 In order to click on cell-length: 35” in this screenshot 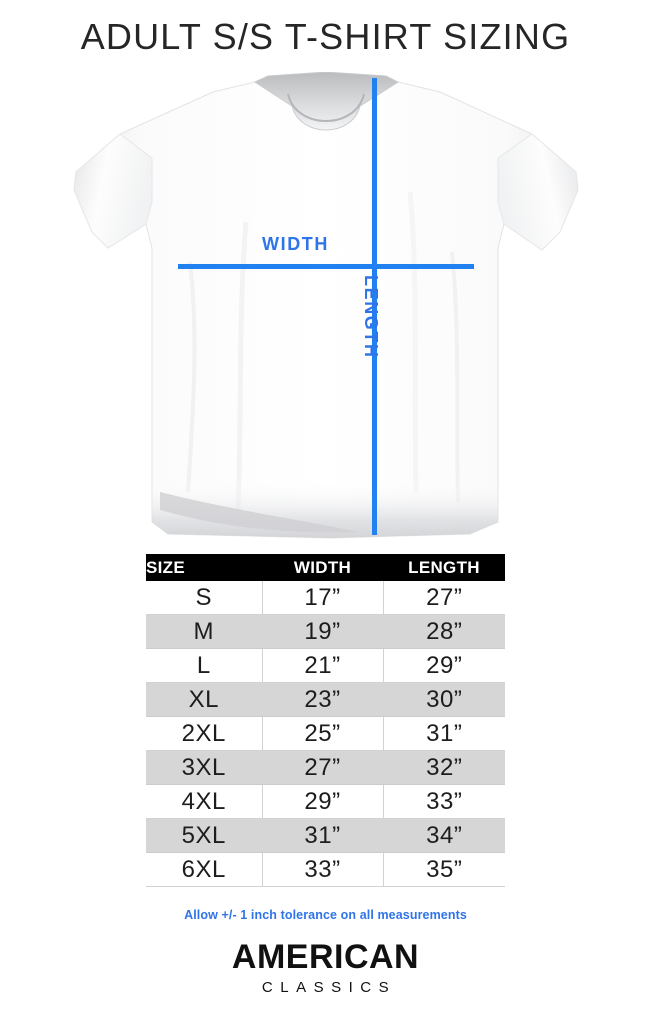, I will do `click(444, 869)`.